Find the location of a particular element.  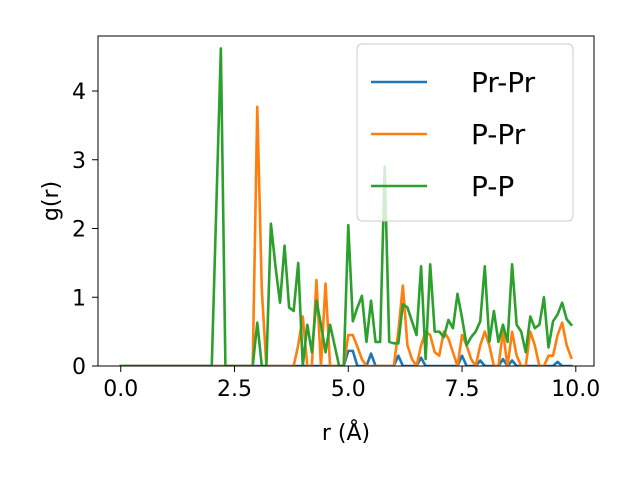

x-axis-label: r (Å) is located at coordinates (346, 432).